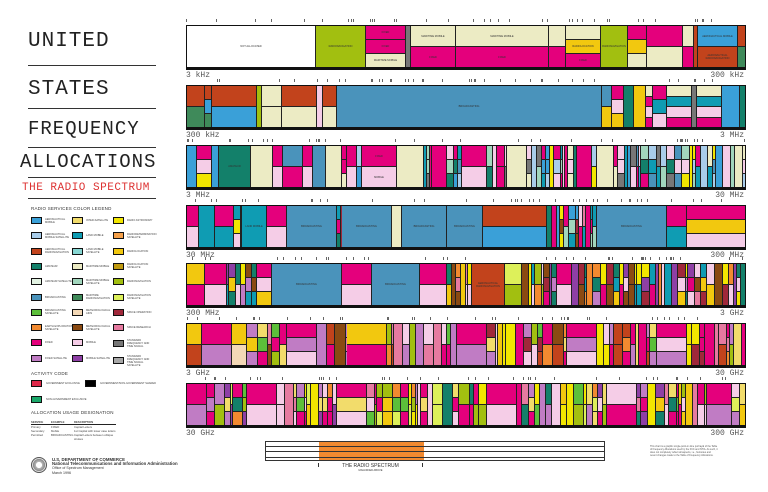 Image resolution: width=768 pixels, height=492 pixels. I want to click on band-segment: BROADCASTING, so click(367, 226).